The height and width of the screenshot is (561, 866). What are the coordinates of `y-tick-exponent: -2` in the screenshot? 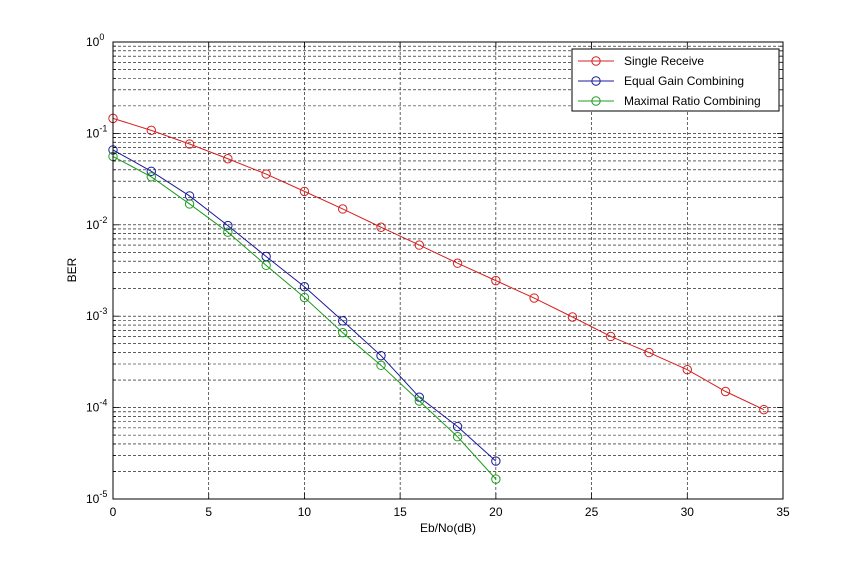 It's located at (103, 220).